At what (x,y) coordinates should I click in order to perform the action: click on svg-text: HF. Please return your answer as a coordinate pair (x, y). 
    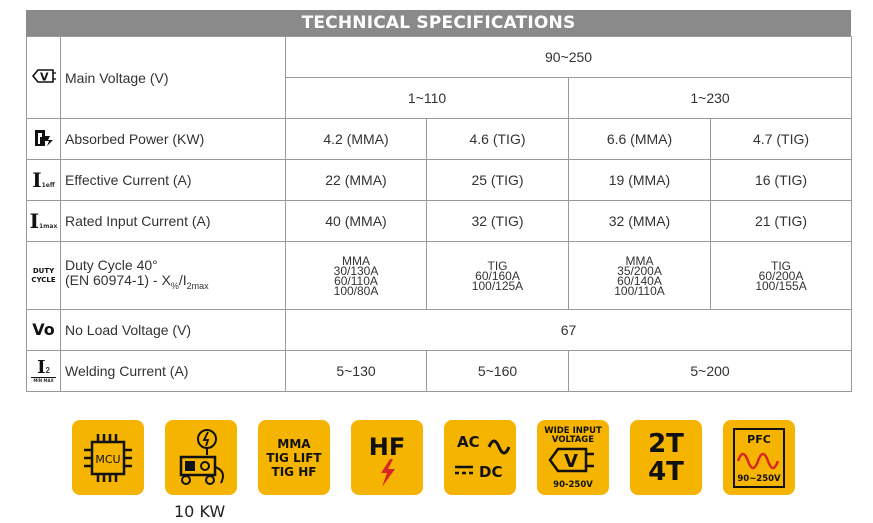
    Looking at the image, I should click on (387, 447).